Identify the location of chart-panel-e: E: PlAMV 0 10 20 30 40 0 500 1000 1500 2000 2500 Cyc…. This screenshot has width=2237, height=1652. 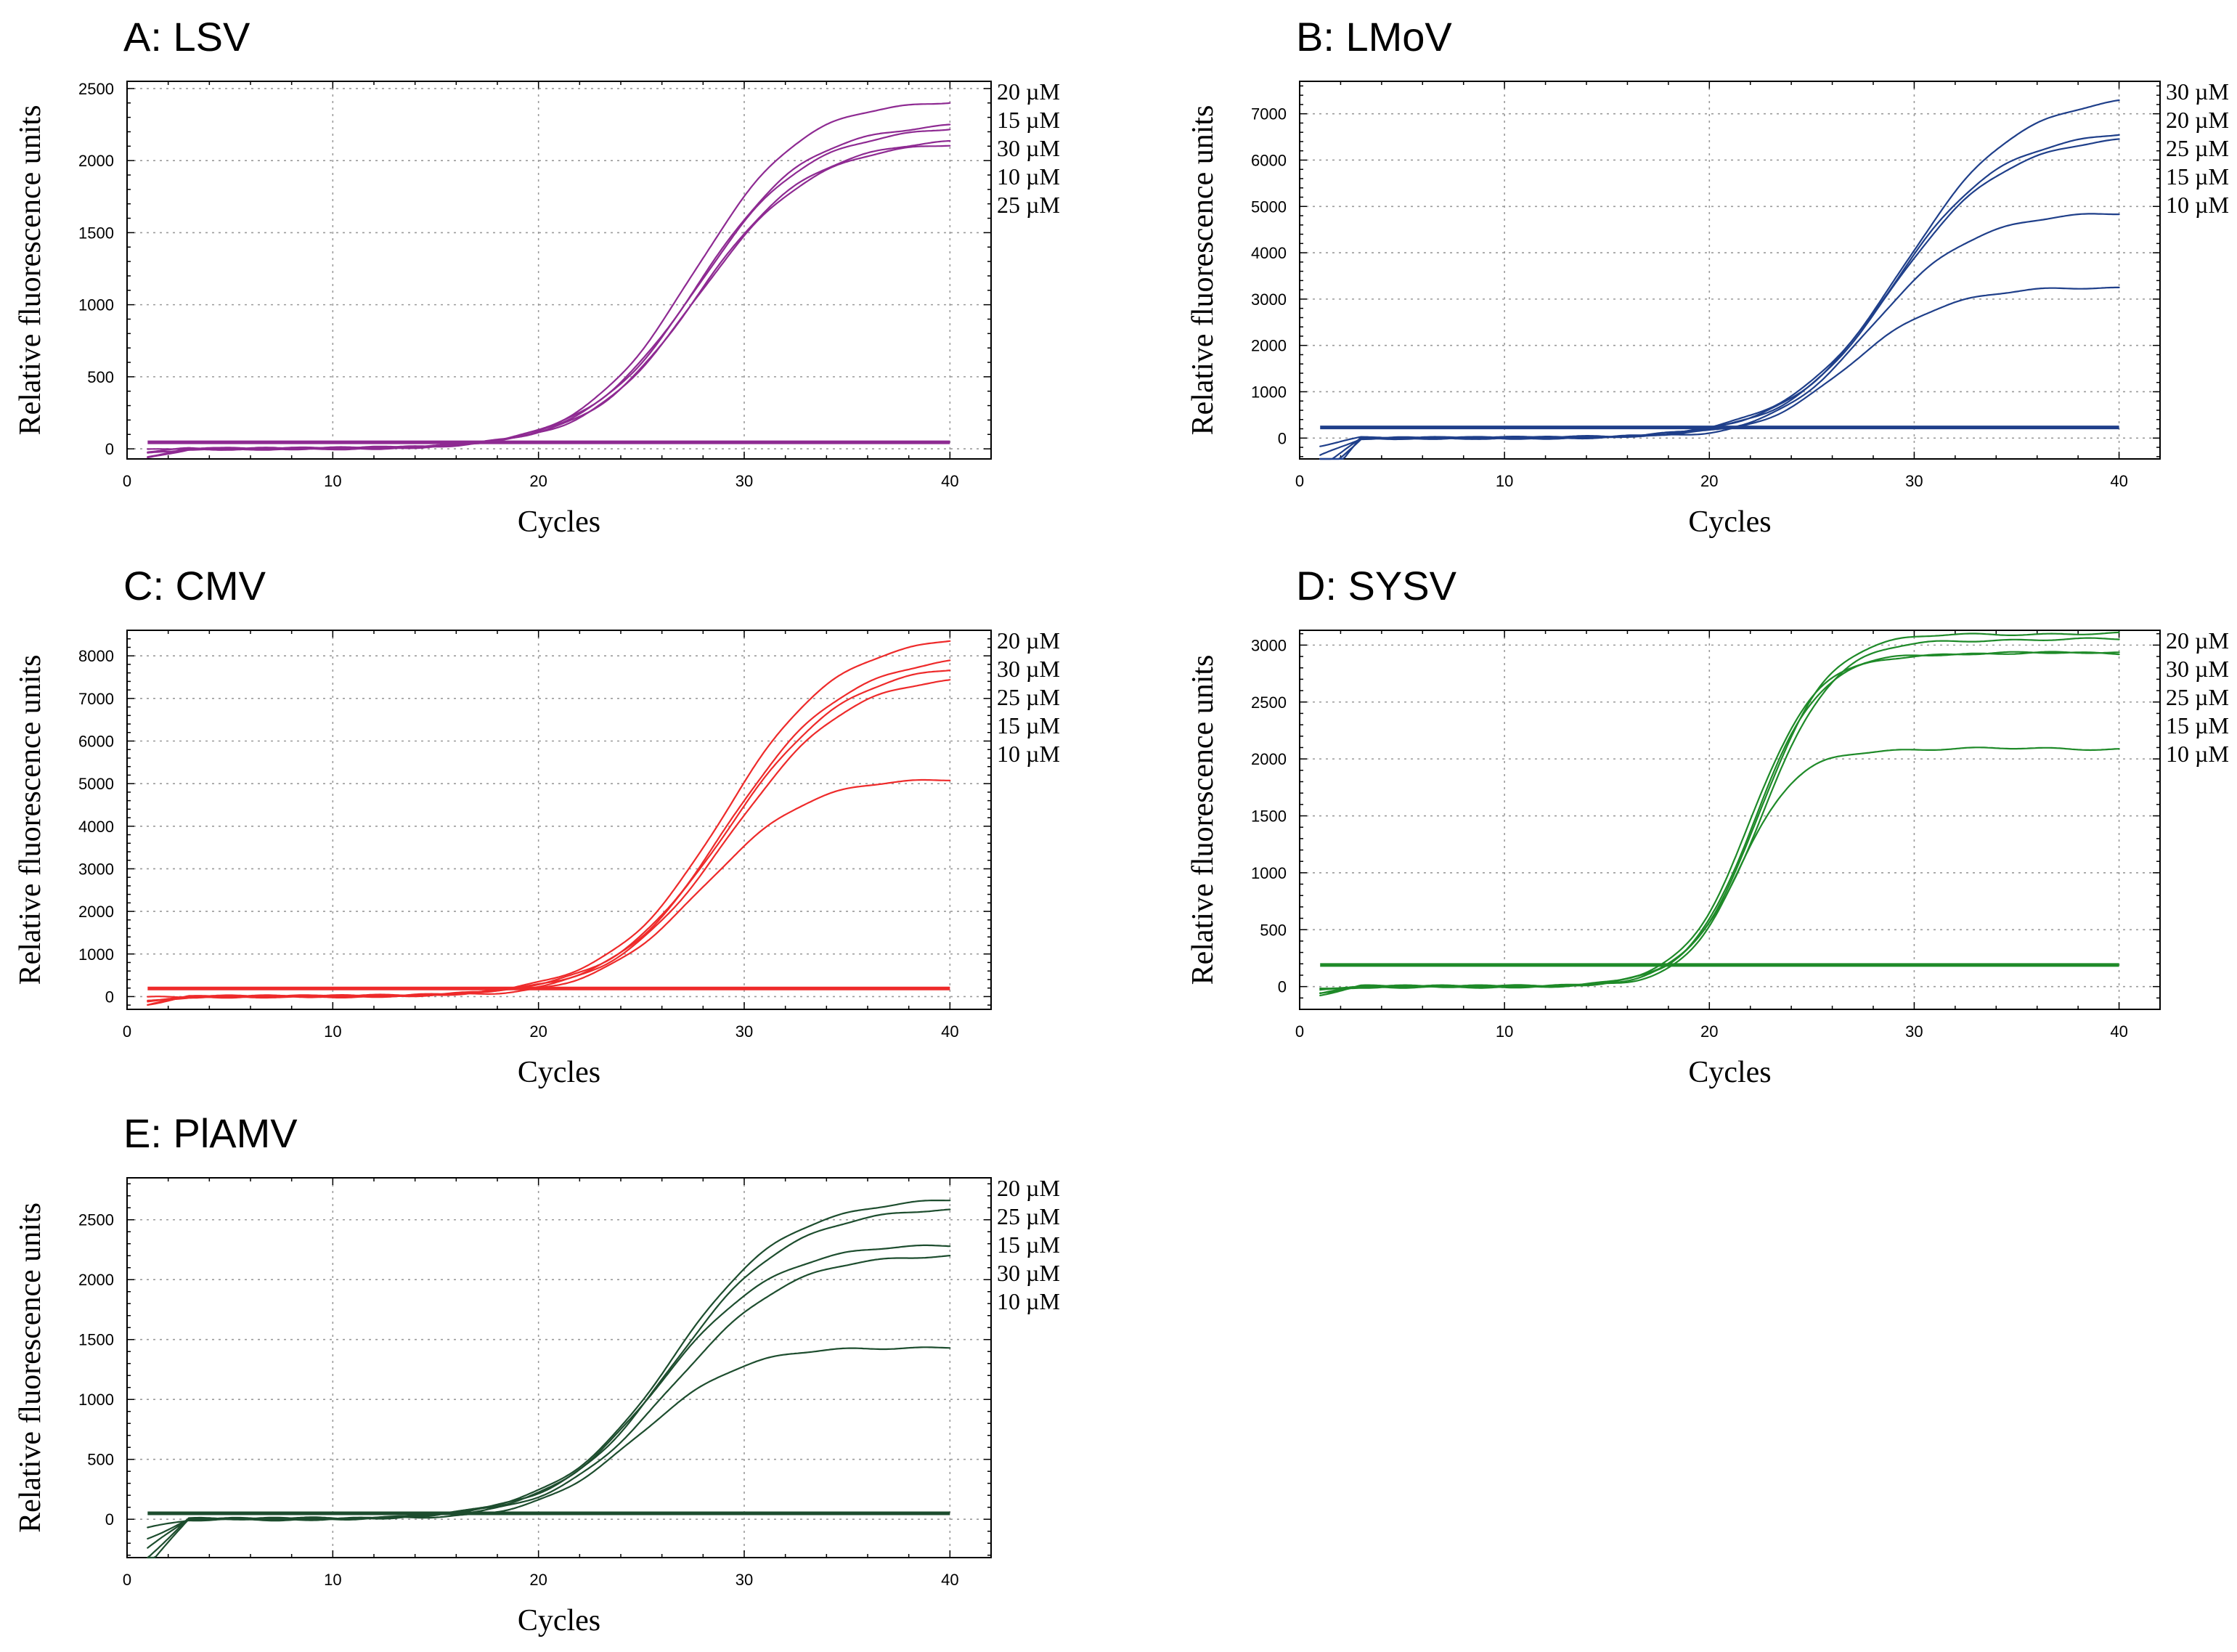
(537, 1373).